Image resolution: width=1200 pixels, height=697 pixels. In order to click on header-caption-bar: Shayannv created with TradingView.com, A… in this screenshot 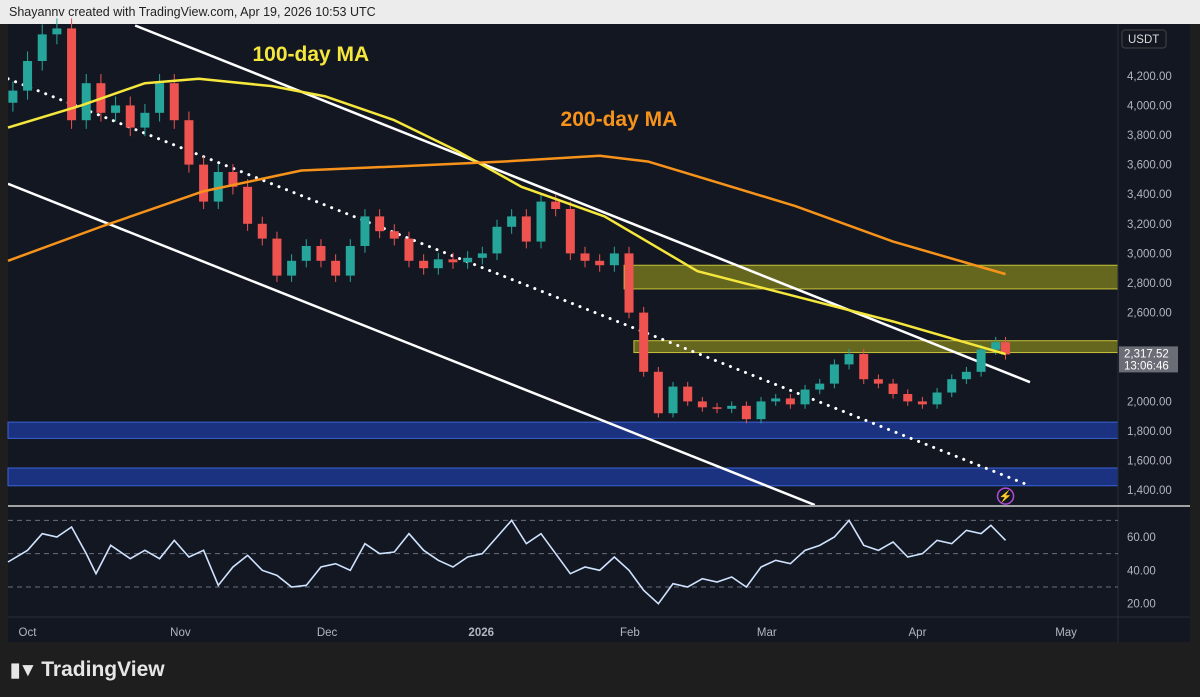, I will do `click(600, 12)`.